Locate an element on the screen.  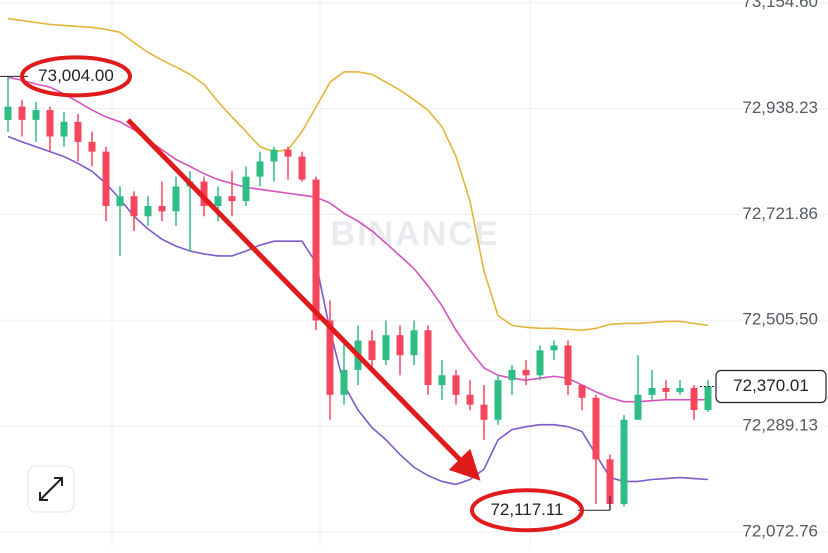
y-tick-label: 72,289.13 is located at coordinates (780, 425).